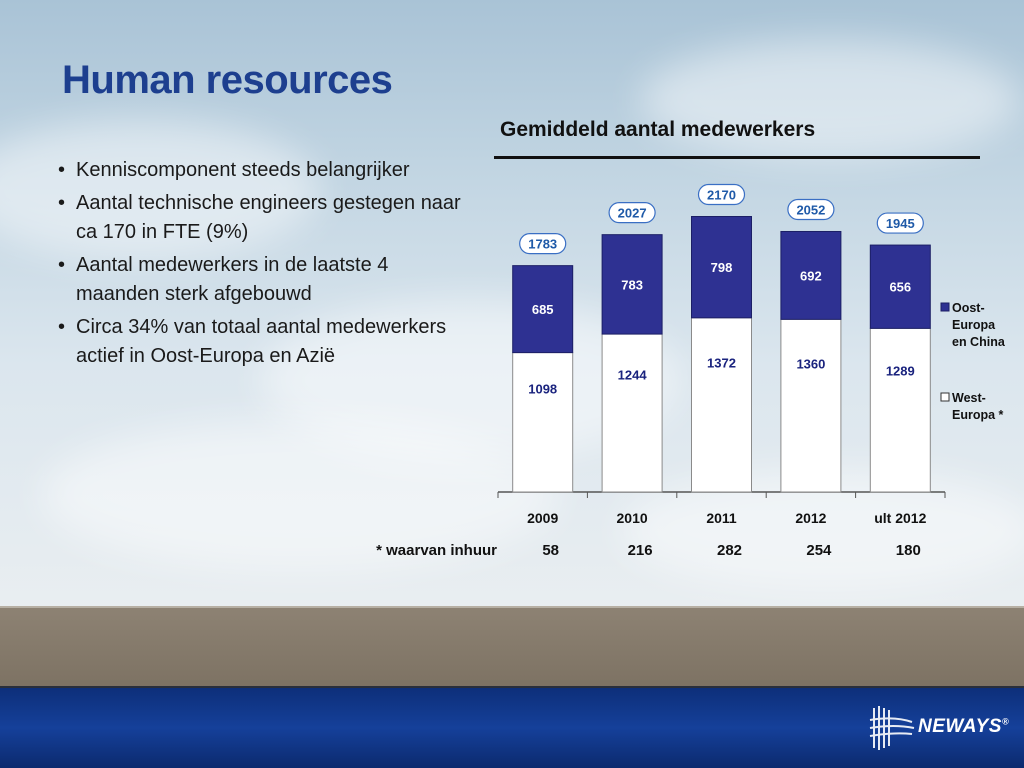  Describe the element at coordinates (810, 518) in the screenshot. I see `x-tick-label: 2012` at that location.